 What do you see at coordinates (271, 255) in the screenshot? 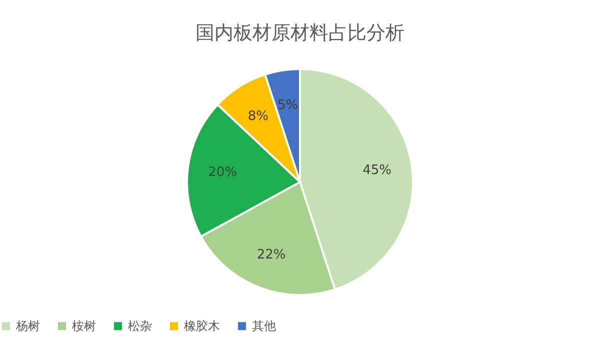
I see `data-label: 22%` at bounding box center [271, 255].